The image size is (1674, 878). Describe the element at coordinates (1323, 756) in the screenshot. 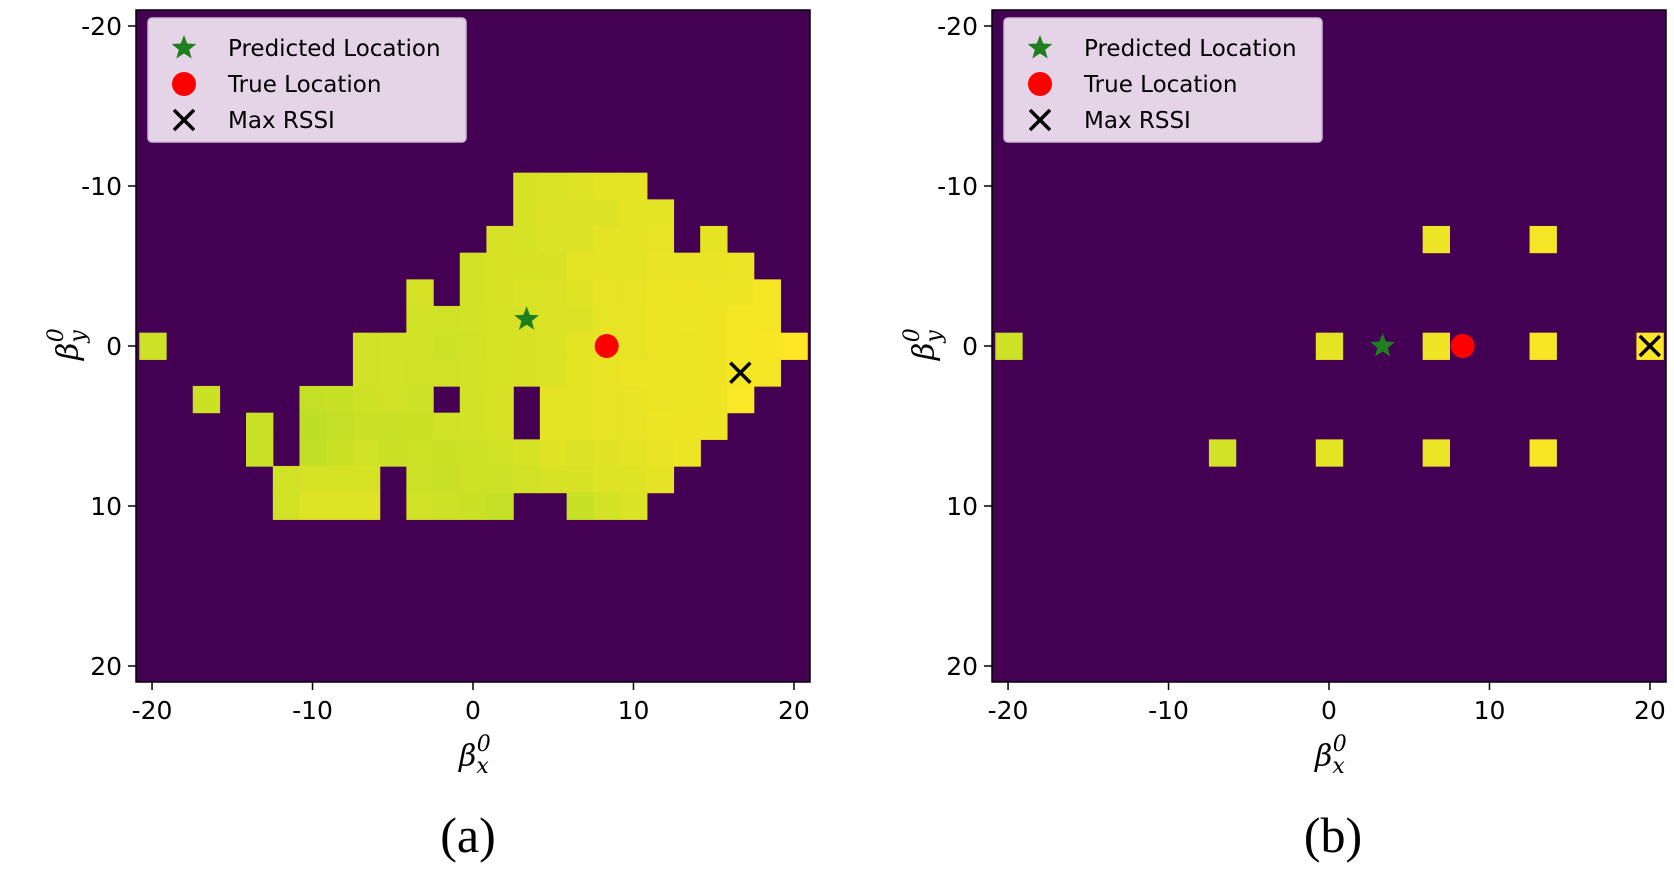

I see `x-axis-label-base: β` at that location.